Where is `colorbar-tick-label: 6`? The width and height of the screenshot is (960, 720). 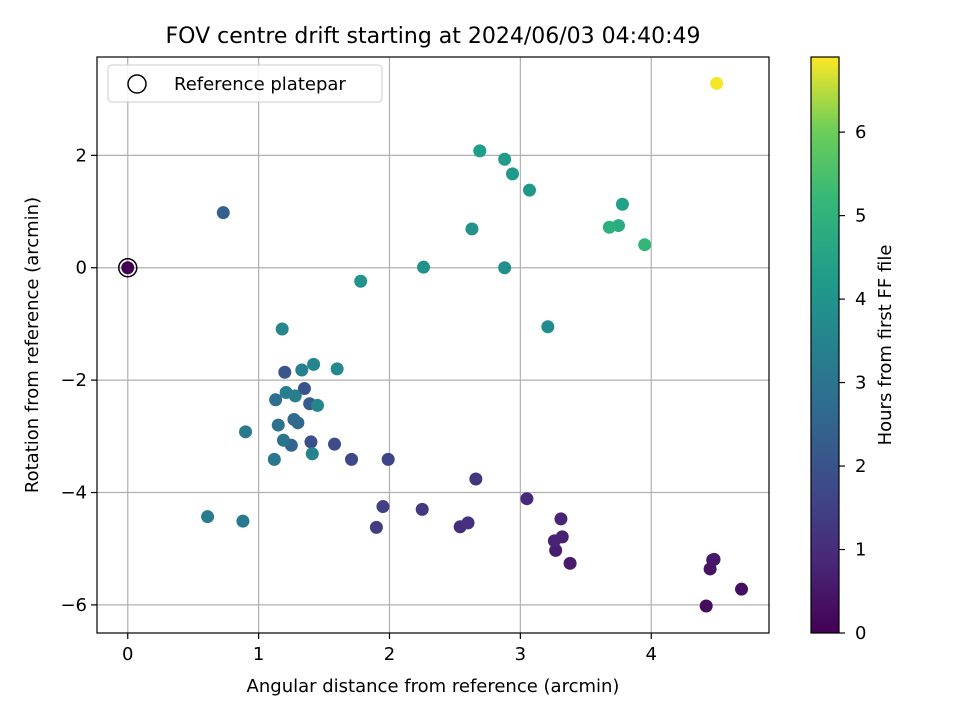 colorbar-tick-label: 6 is located at coordinates (860, 132).